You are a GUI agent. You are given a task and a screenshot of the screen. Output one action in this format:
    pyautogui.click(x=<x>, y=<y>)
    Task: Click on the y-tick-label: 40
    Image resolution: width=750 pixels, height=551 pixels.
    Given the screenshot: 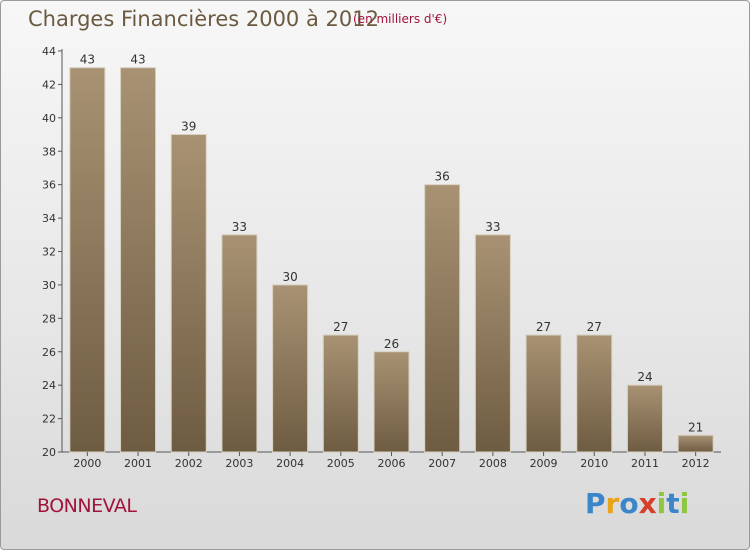 What is the action you would take?
    pyautogui.click(x=49, y=118)
    